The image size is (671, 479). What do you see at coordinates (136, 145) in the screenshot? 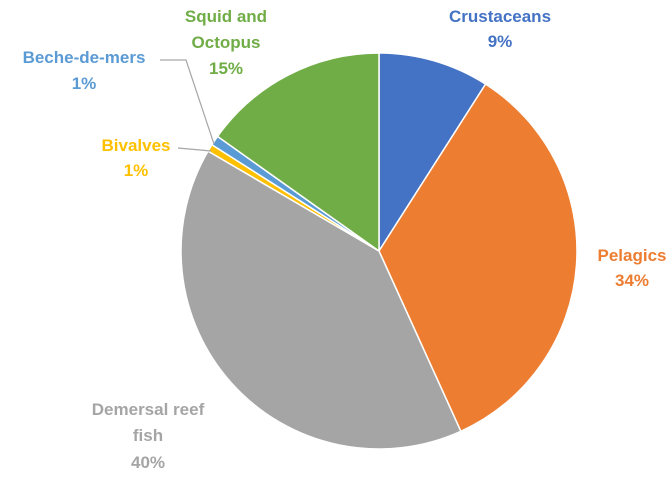
I see `label-bivalves-name: Bivalves` at bounding box center [136, 145].